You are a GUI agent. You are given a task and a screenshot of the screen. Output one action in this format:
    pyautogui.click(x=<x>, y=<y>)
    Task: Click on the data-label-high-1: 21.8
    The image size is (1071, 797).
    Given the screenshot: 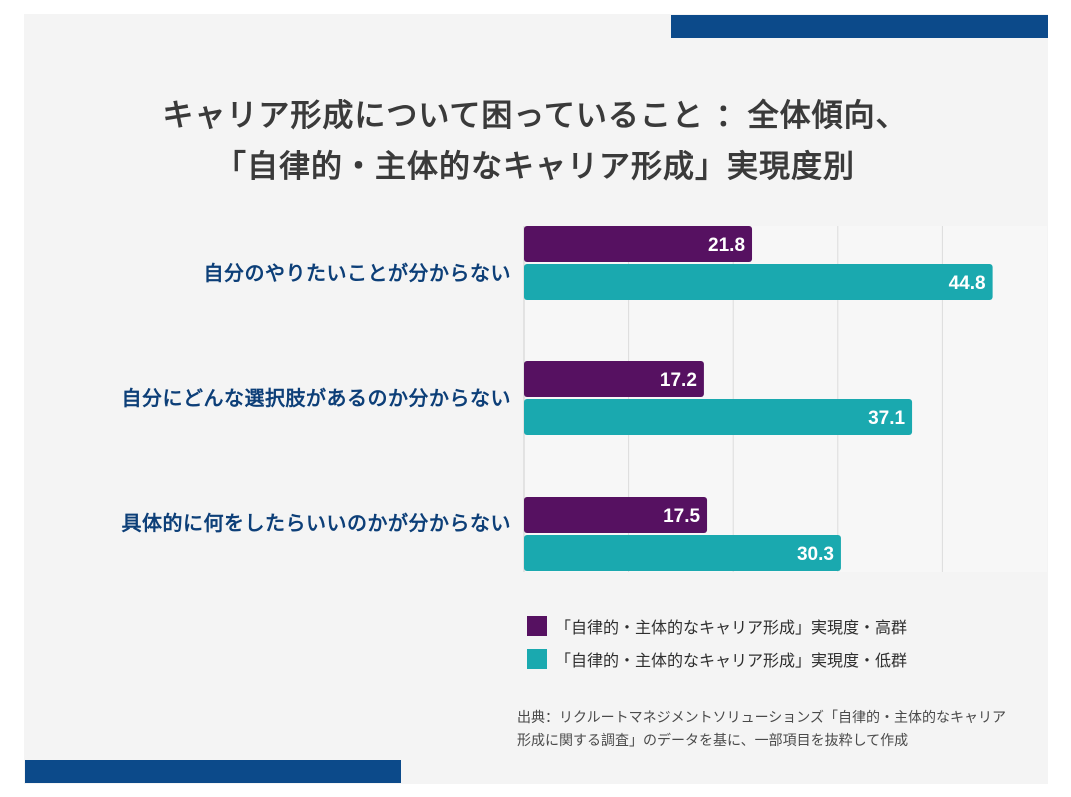 What is the action you would take?
    pyautogui.click(x=726, y=245)
    